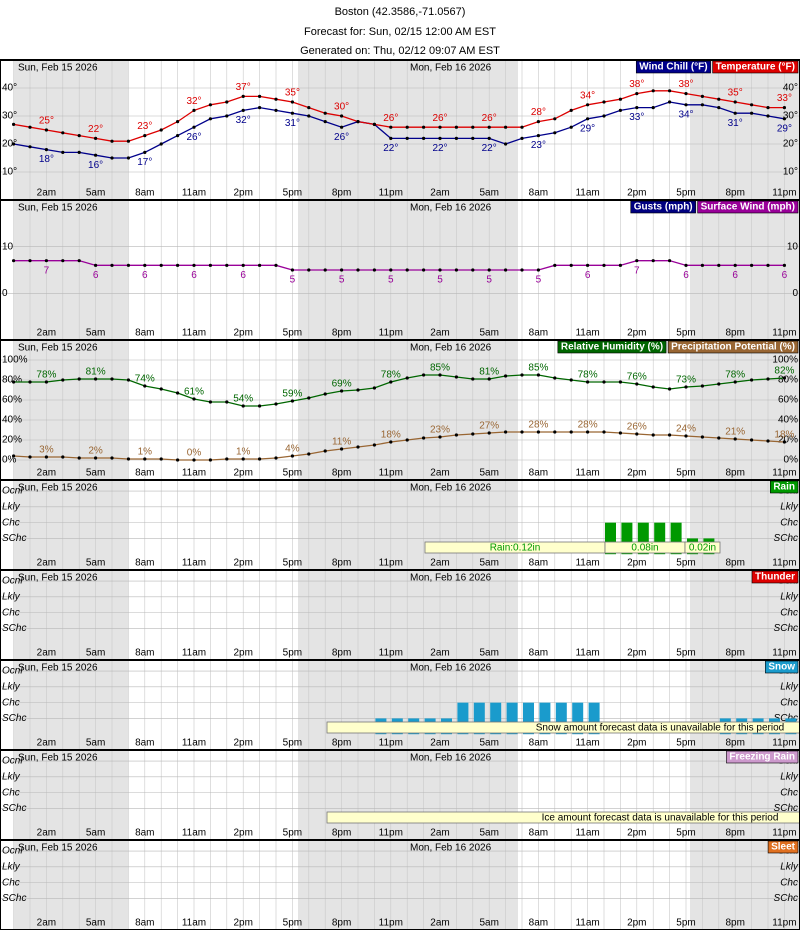 The image size is (800, 930). What do you see at coordinates (563, 817) in the screenshot?
I see `annotation-box` at bounding box center [563, 817].